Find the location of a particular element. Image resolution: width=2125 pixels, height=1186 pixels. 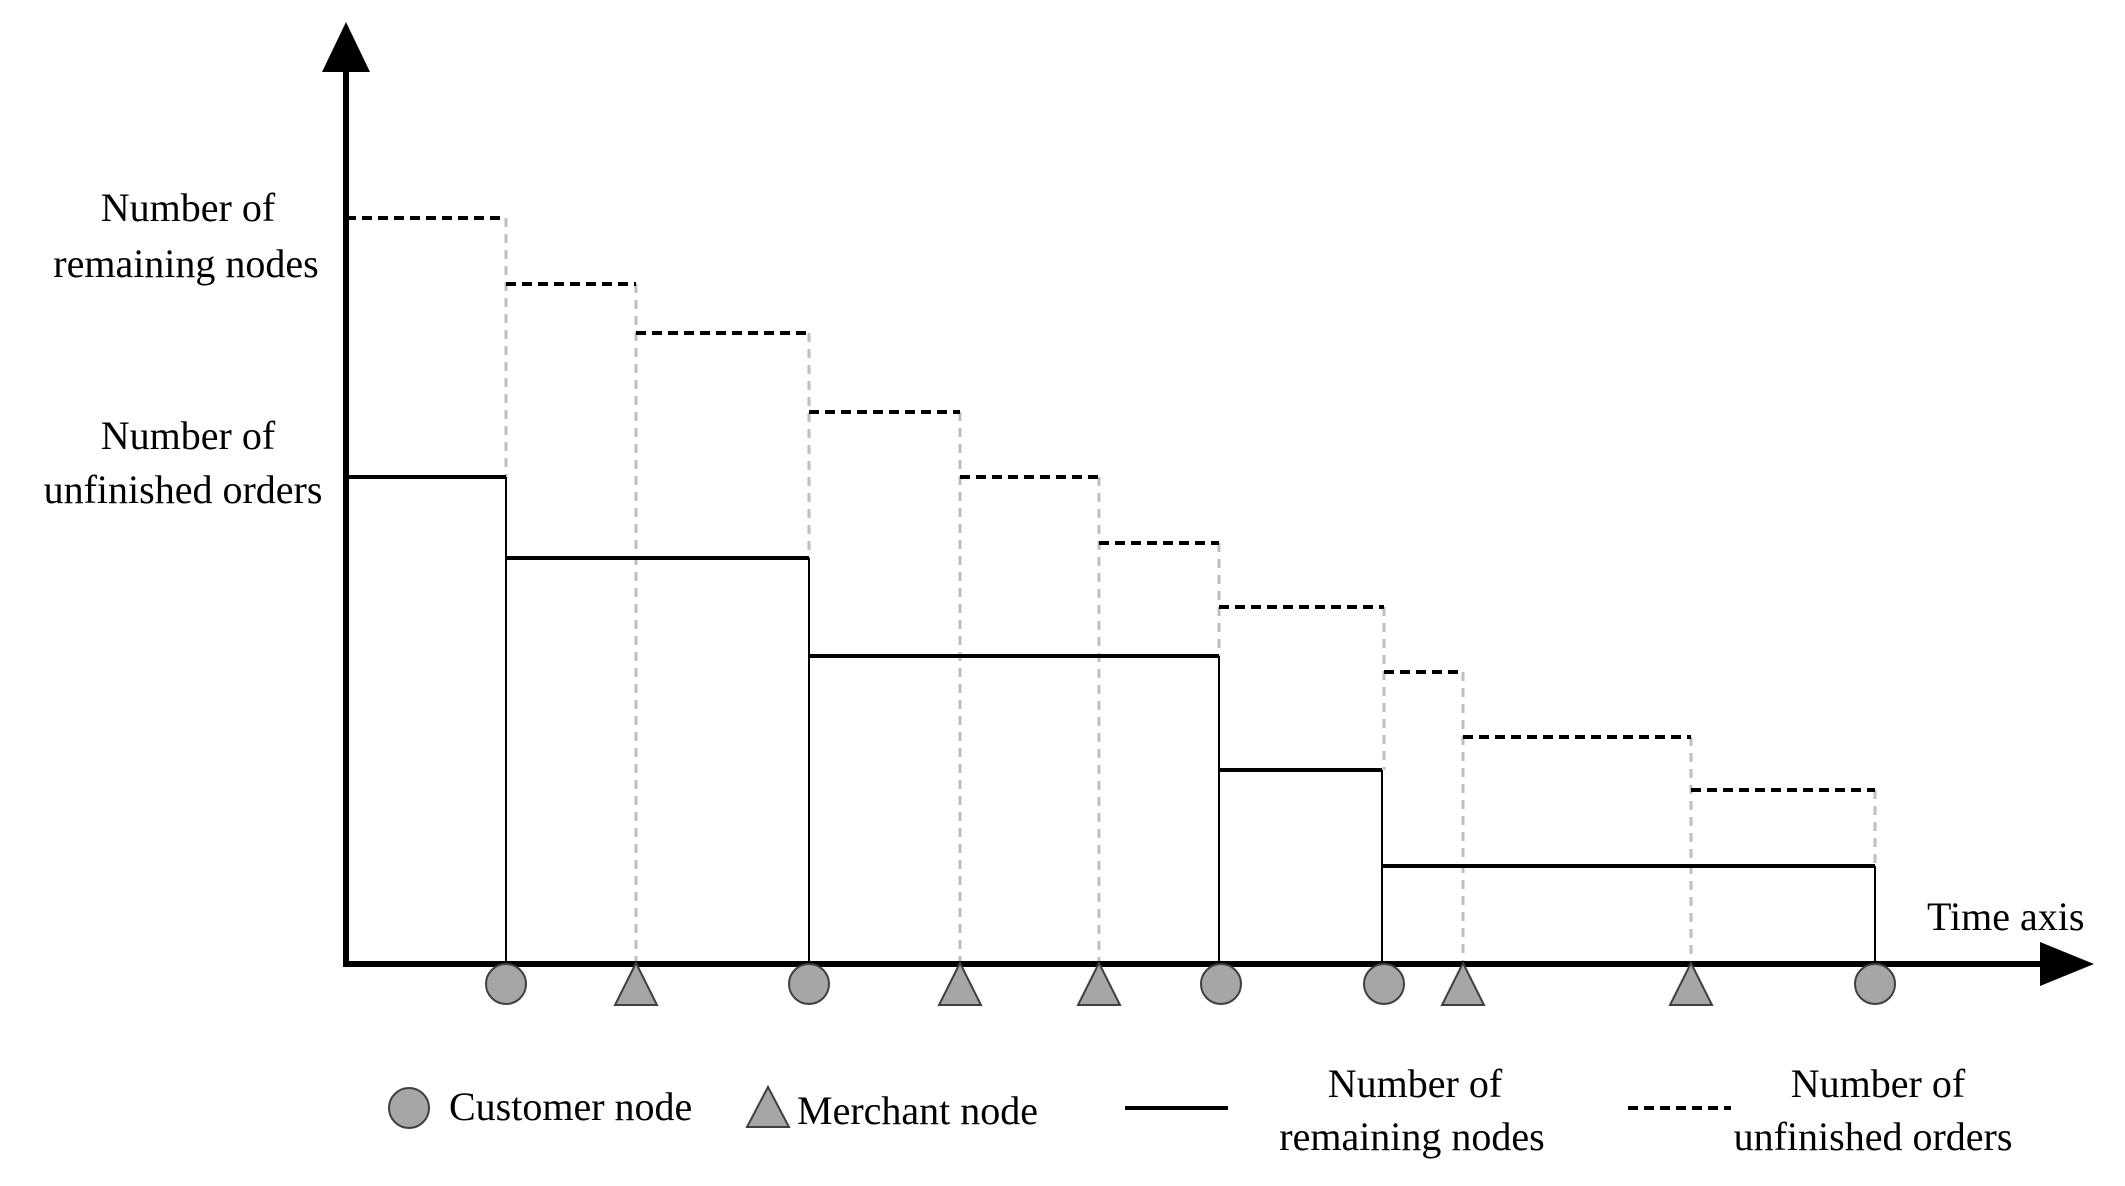

legend-solid-label-line2: remaining nodes is located at coordinates (1412, 1136).